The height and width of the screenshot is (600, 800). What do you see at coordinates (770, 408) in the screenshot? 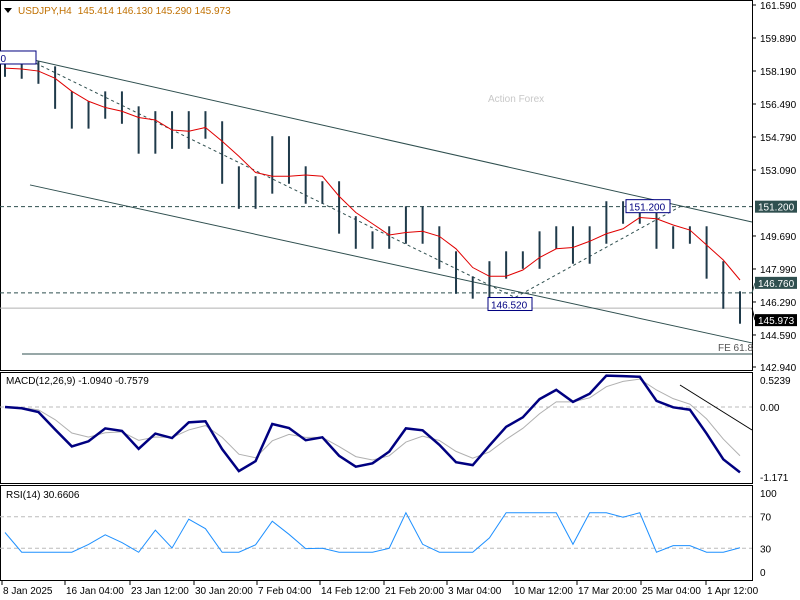
I see `macd-tick-label: 0.00` at bounding box center [770, 408].